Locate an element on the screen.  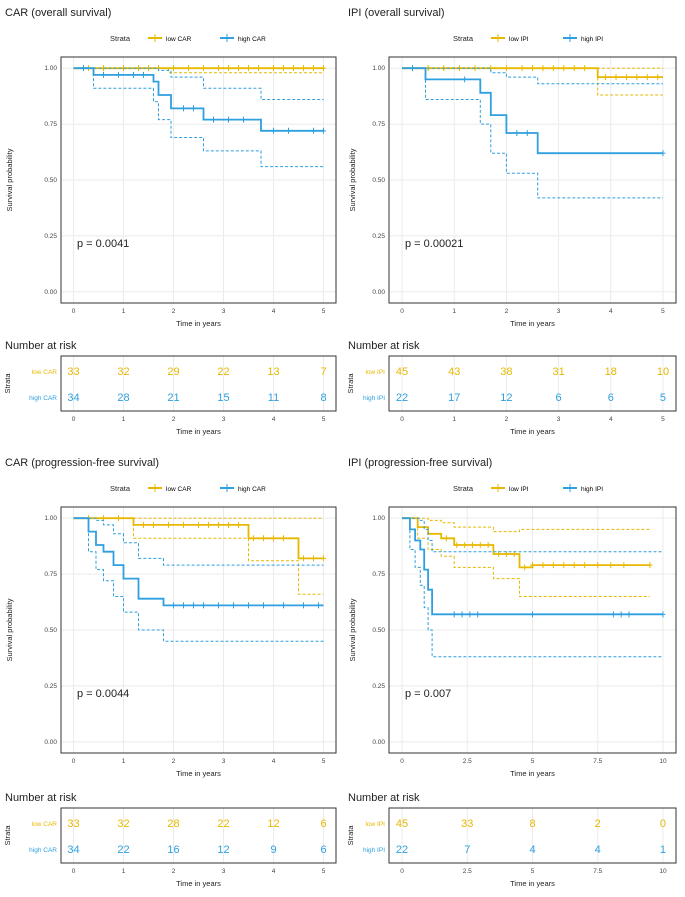
risk-count: 43 is located at coordinates (454, 372).